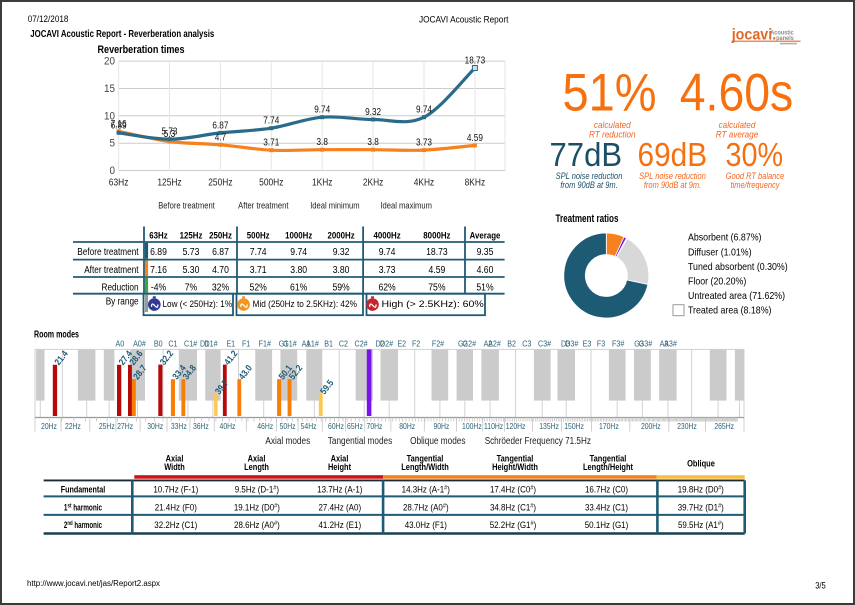 Image resolution: width=855 pixels, height=605 pixels. What do you see at coordinates (511, 343) in the screenshot?
I see `svg-text: B2` at bounding box center [511, 343].